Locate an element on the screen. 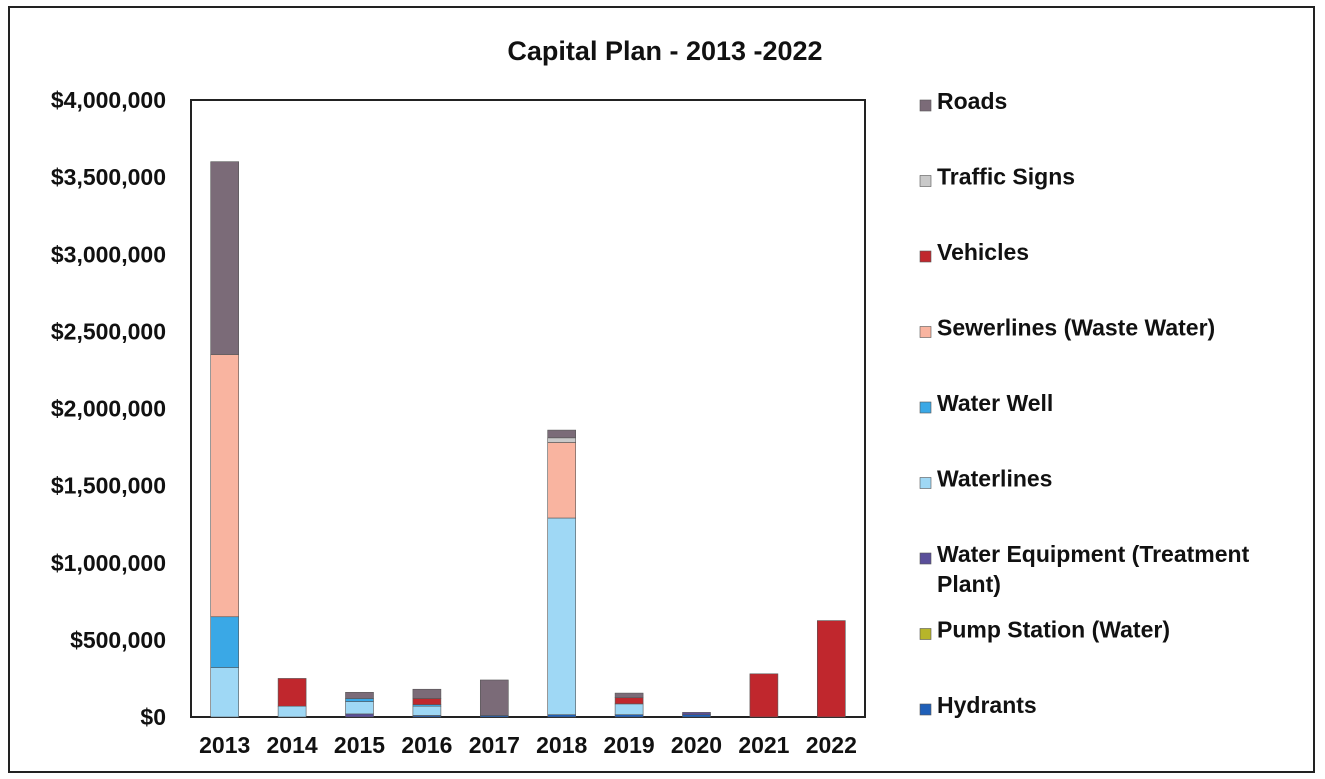 This screenshot has height=779, width=1325. x-tick-label: 2013 is located at coordinates (224, 745).